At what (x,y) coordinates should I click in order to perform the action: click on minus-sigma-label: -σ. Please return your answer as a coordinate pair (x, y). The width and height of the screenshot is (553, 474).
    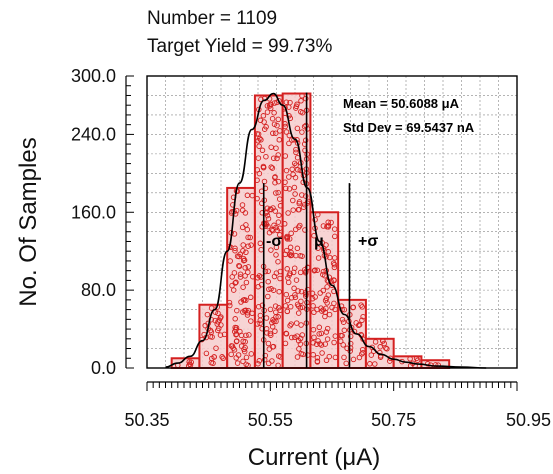
    Looking at the image, I should click on (274, 241).